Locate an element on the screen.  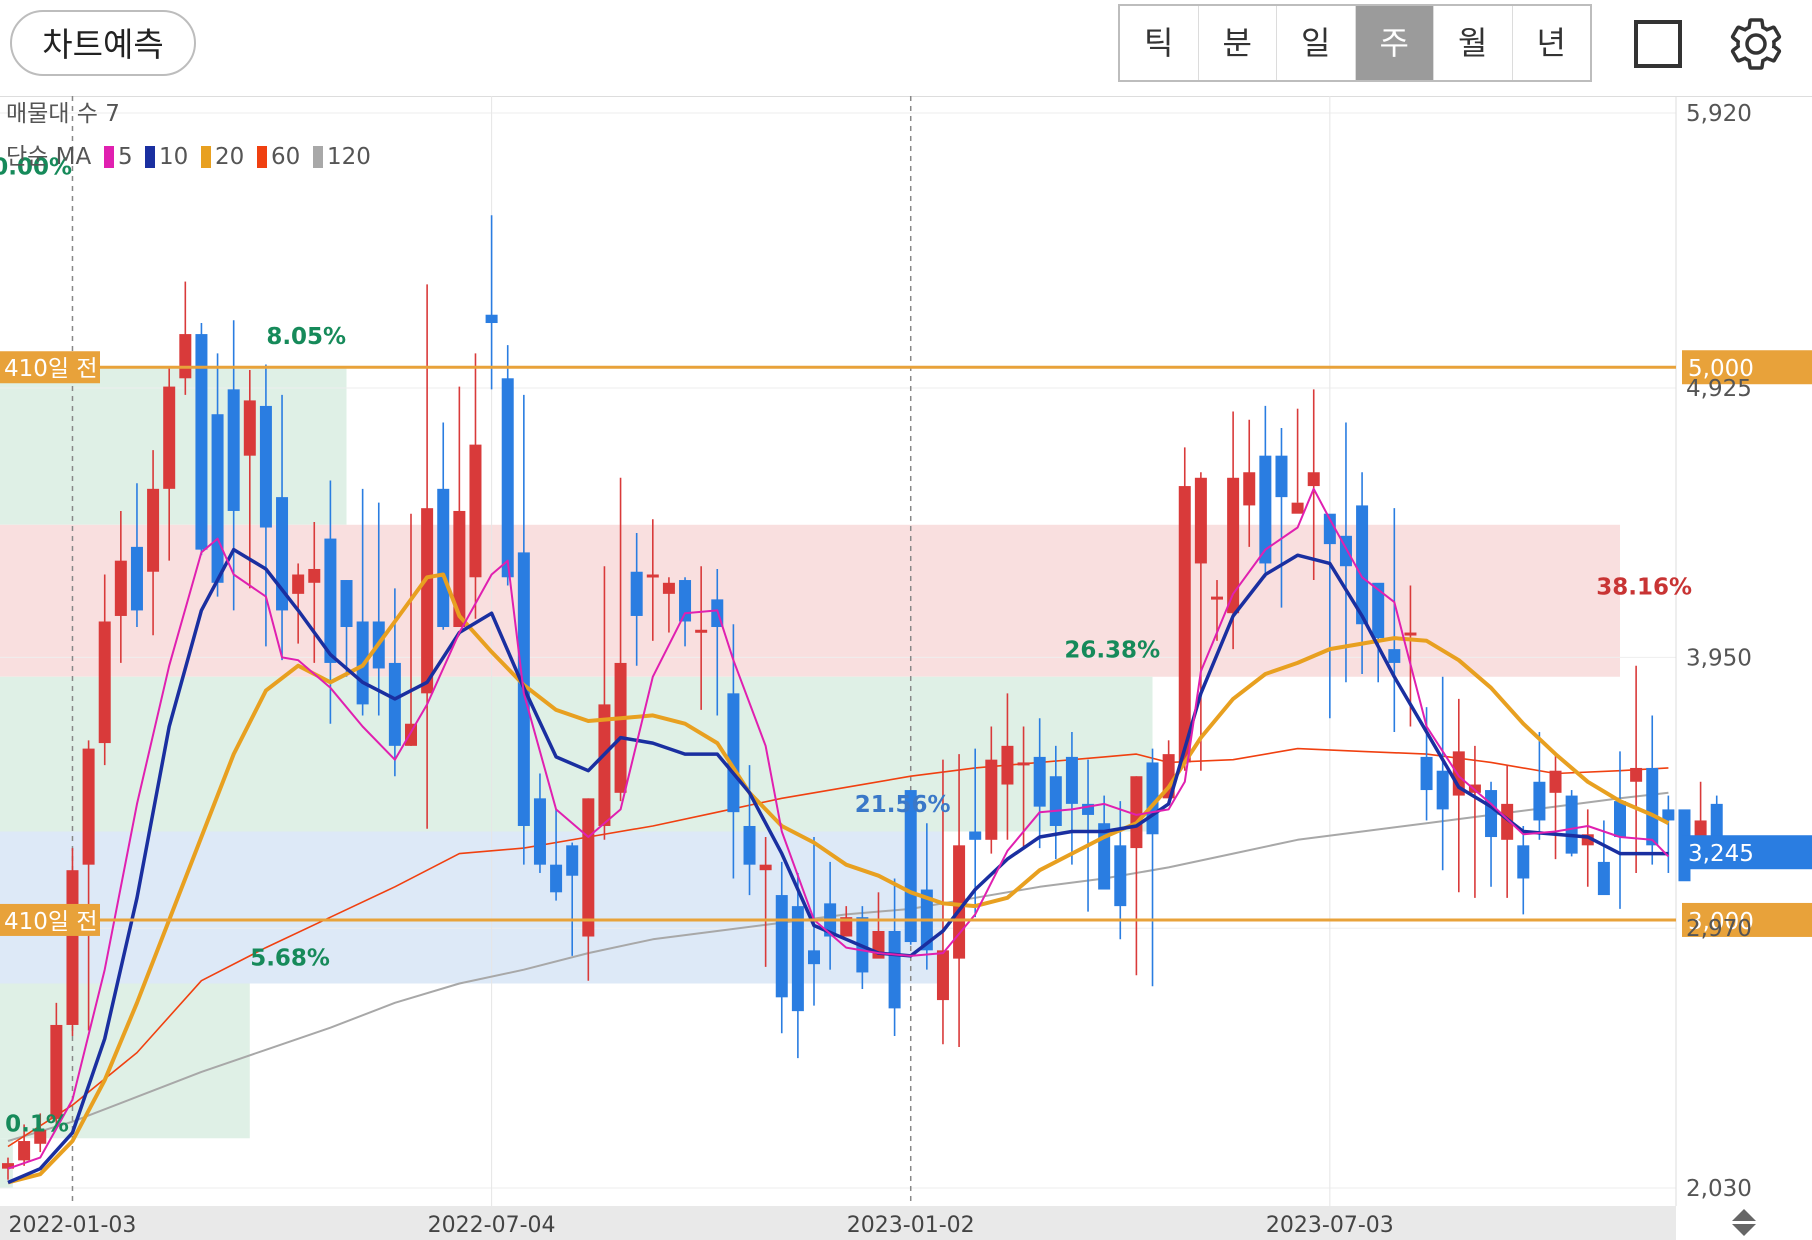
resize-arrows-icon is located at coordinates (1744, 1222).